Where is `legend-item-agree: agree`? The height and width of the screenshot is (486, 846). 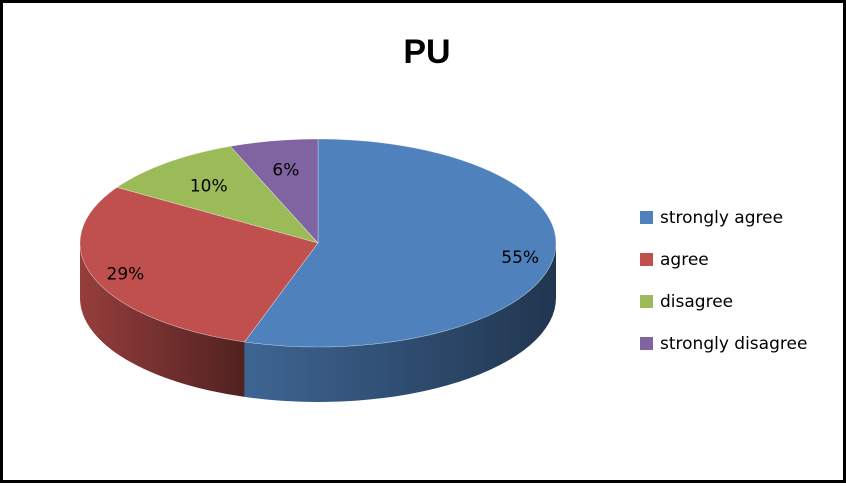
legend-item-agree: agree is located at coordinates (674, 260).